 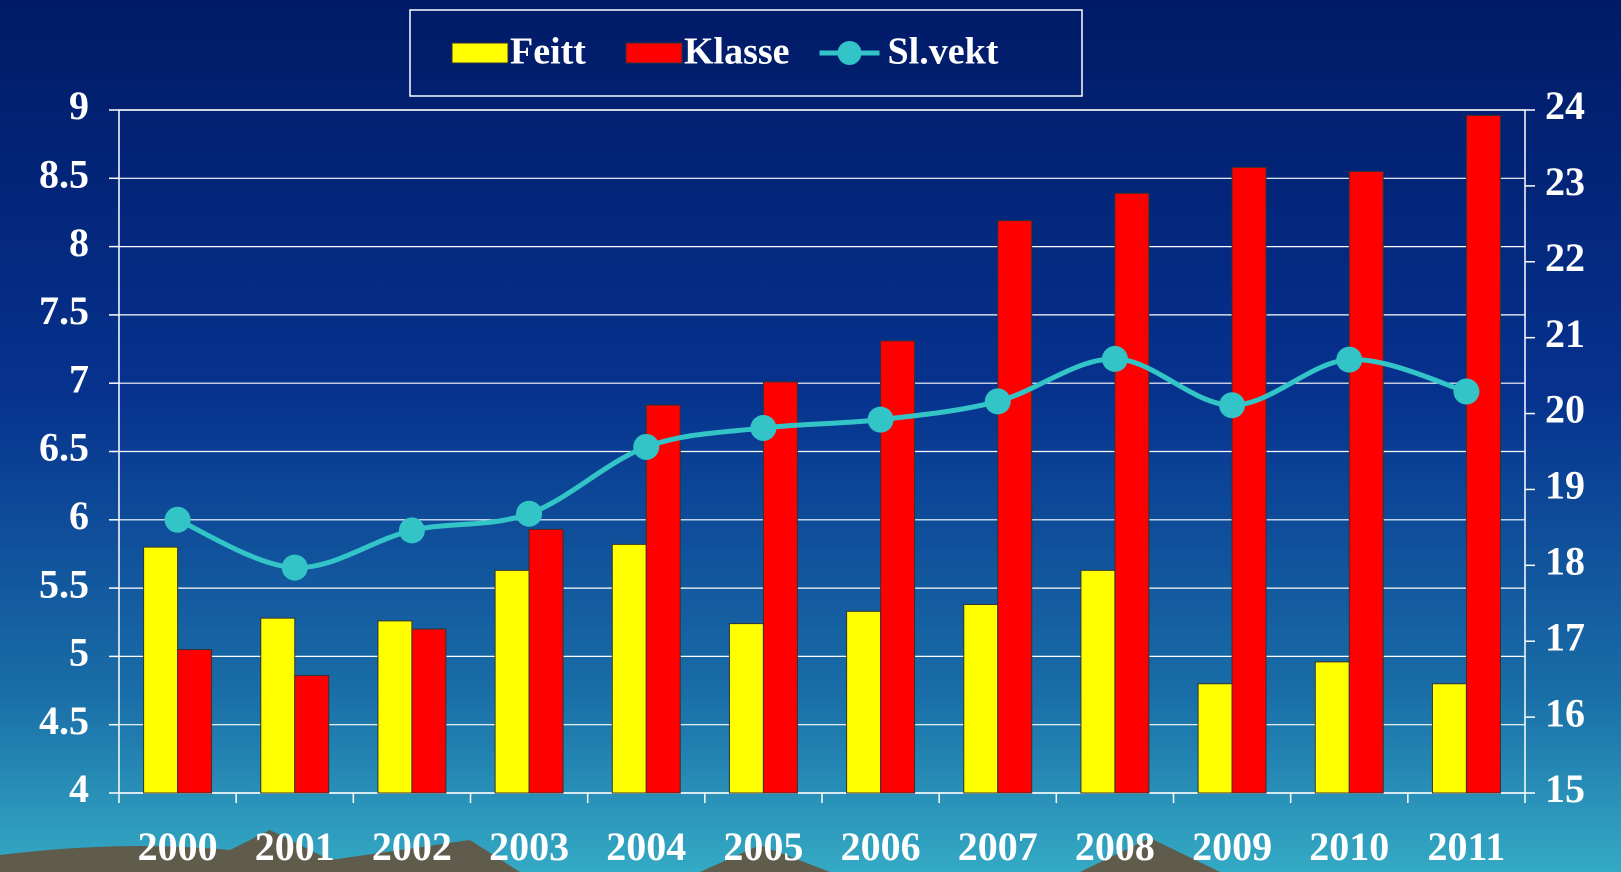 I want to click on x-tick-label: 2000, so click(x=178, y=846).